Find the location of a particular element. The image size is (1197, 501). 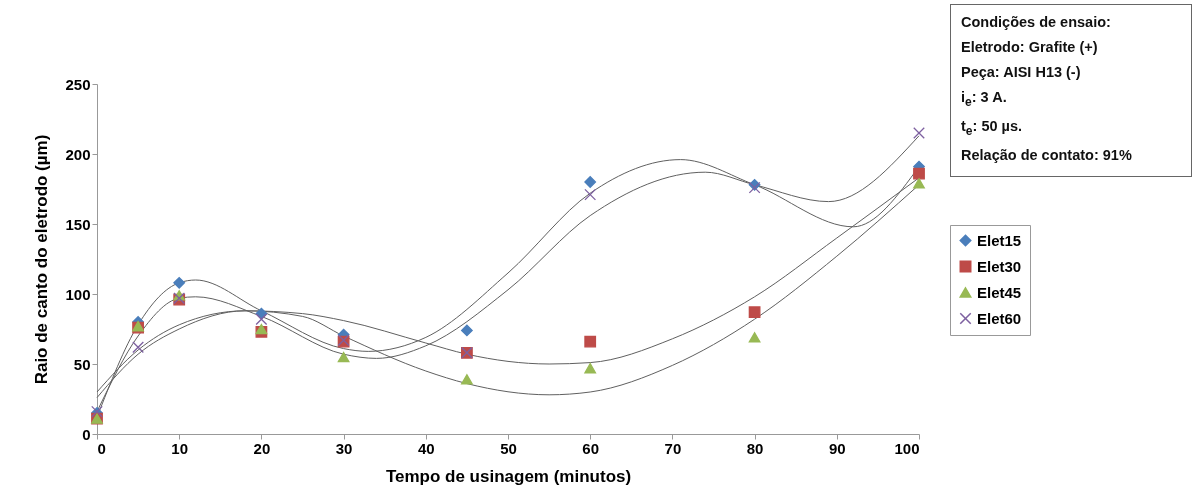

x-tick-label: 70 is located at coordinates (673, 448).